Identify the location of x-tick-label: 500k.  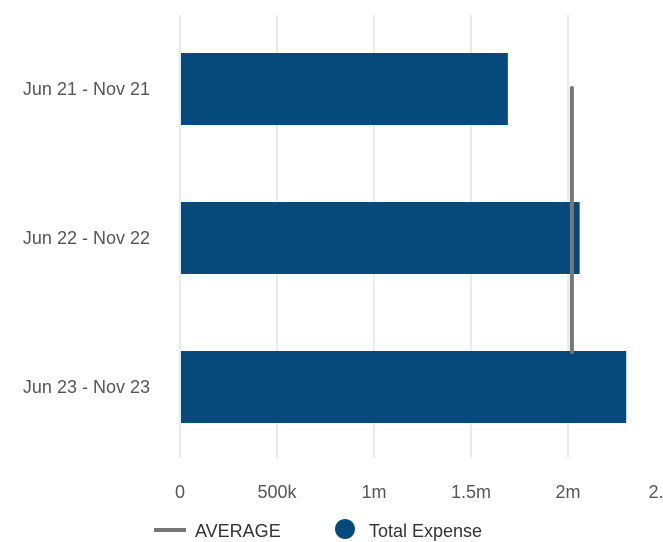
(277, 492).